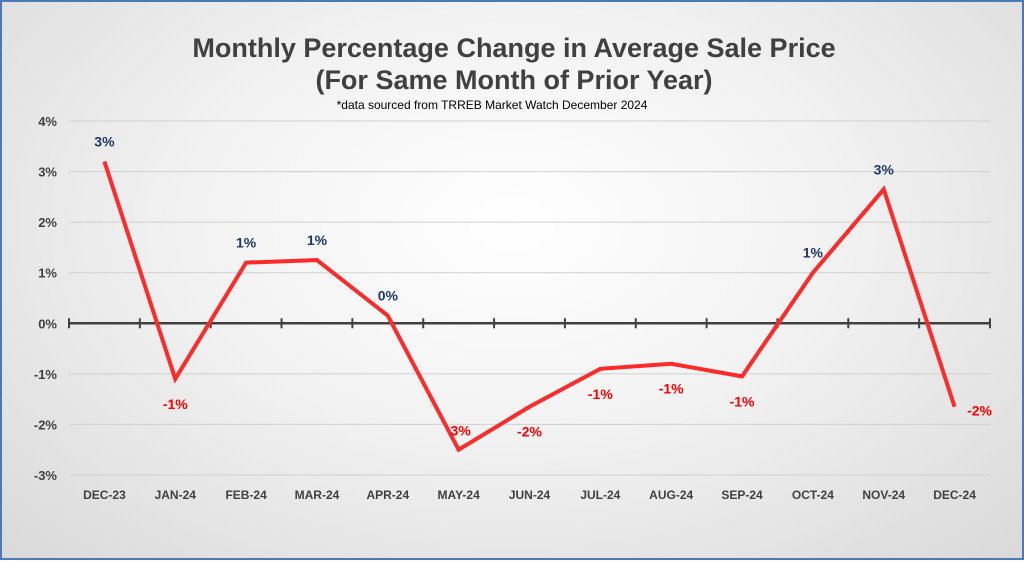  I want to click on x-axis, so click(529, 323).